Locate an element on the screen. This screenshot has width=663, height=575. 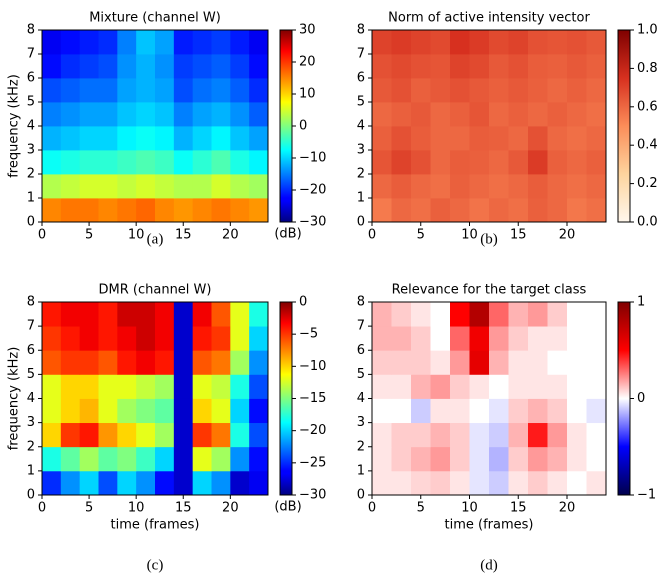
y-tick-label: 6 is located at coordinates (31, 350).